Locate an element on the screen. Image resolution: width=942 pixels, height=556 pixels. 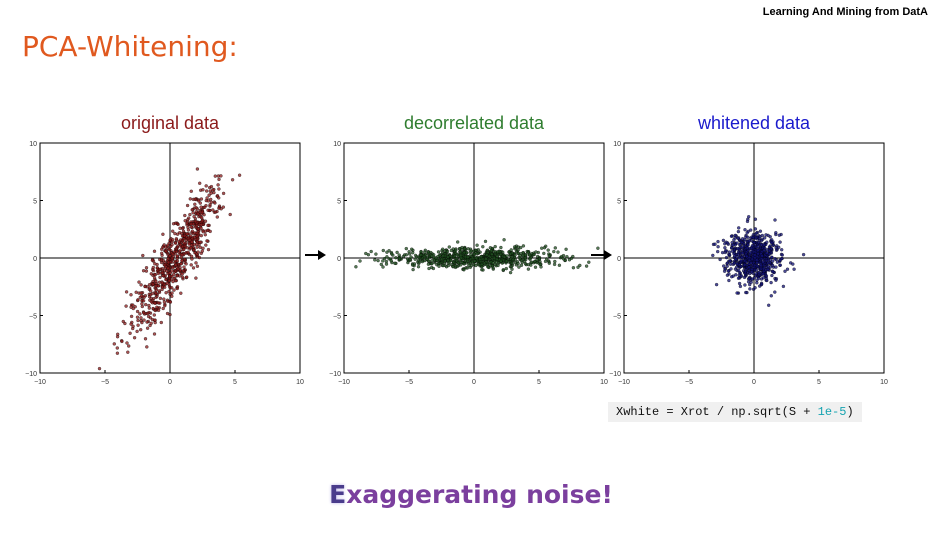
plot-title: decorrelated data is located at coordinates (474, 123).